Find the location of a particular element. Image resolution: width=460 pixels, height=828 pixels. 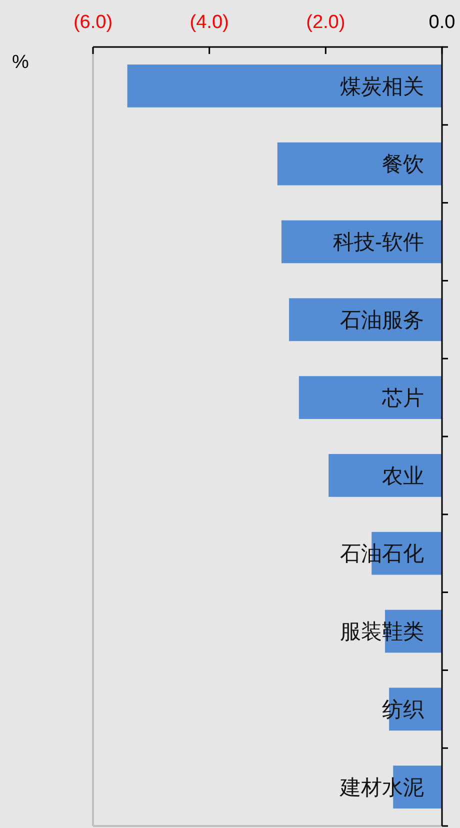

x-tick-label: (6.0) is located at coordinates (93, 22).